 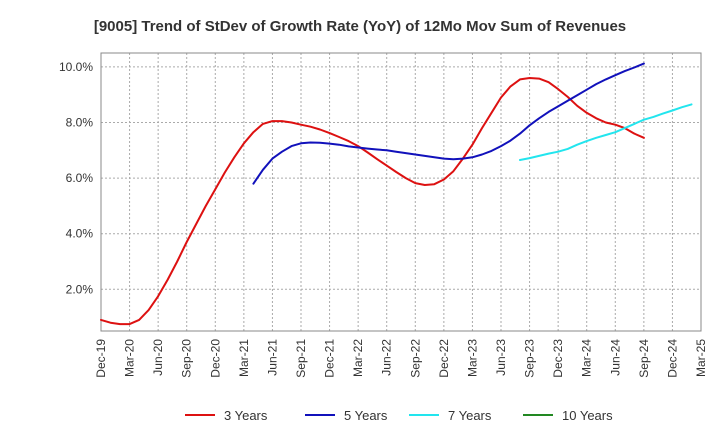 I want to click on x-tick-label: Sep-23, so click(x=530, y=358).